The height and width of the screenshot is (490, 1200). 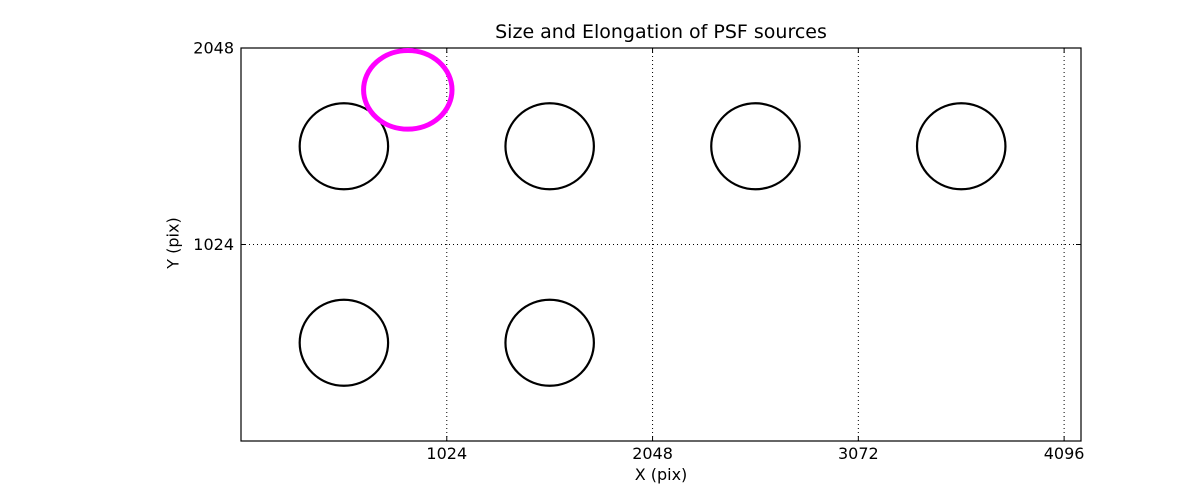 What do you see at coordinates (213, 48) in the screenshot?
I see `y-tick-label: 2048` at bounding box center [213, 48].